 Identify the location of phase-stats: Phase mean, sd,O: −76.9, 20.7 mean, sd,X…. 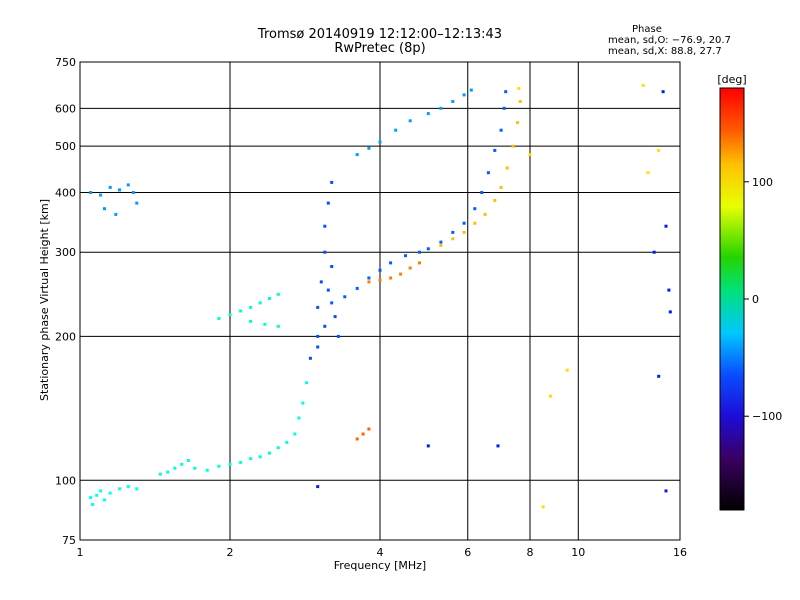
(670, 40).